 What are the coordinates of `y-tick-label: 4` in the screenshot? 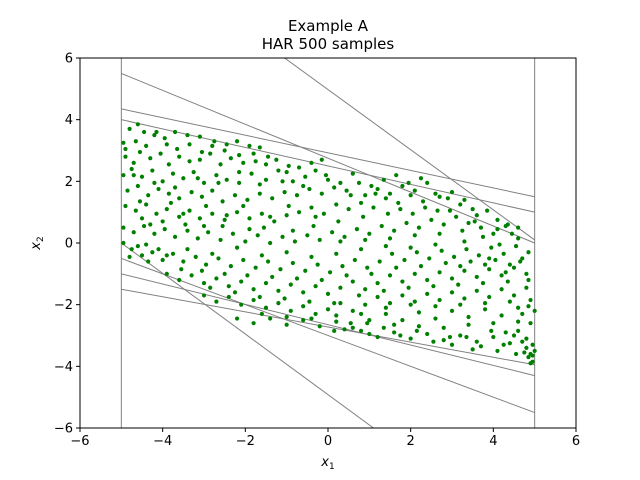 It's located at (69, 120).